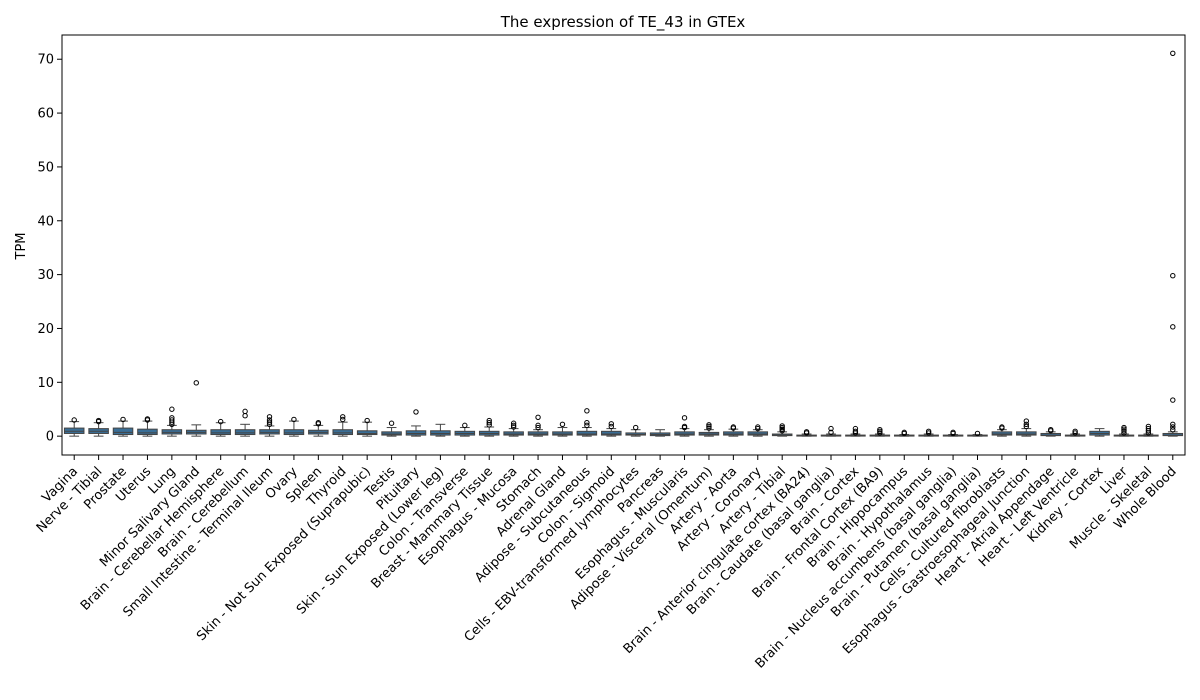  Describe the element at coordinates (45, 383) in the screenshot. I see `y-tick-label: 10` at that location.